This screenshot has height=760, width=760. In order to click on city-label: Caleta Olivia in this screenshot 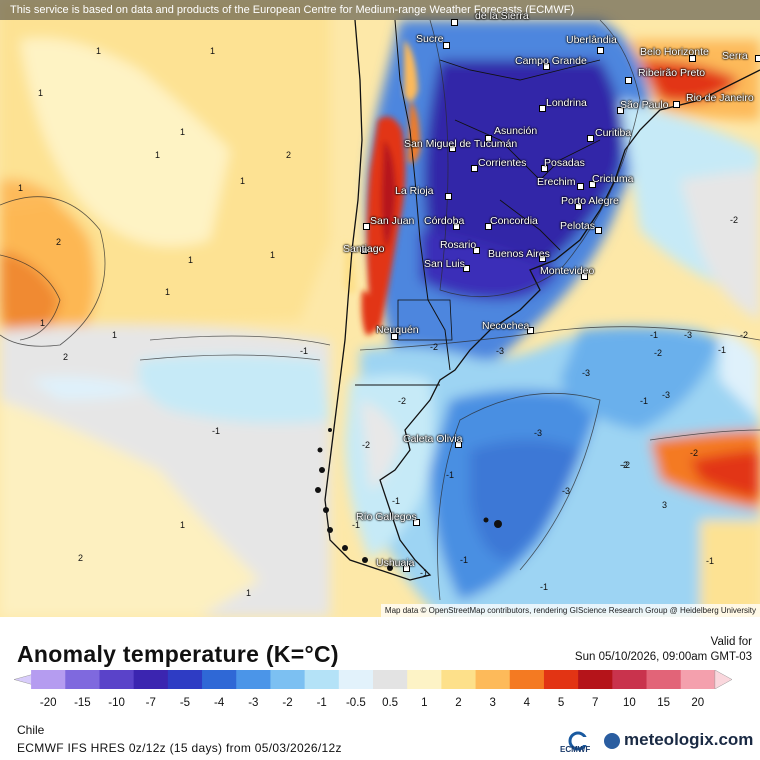, I will do `click(433, 439)`.